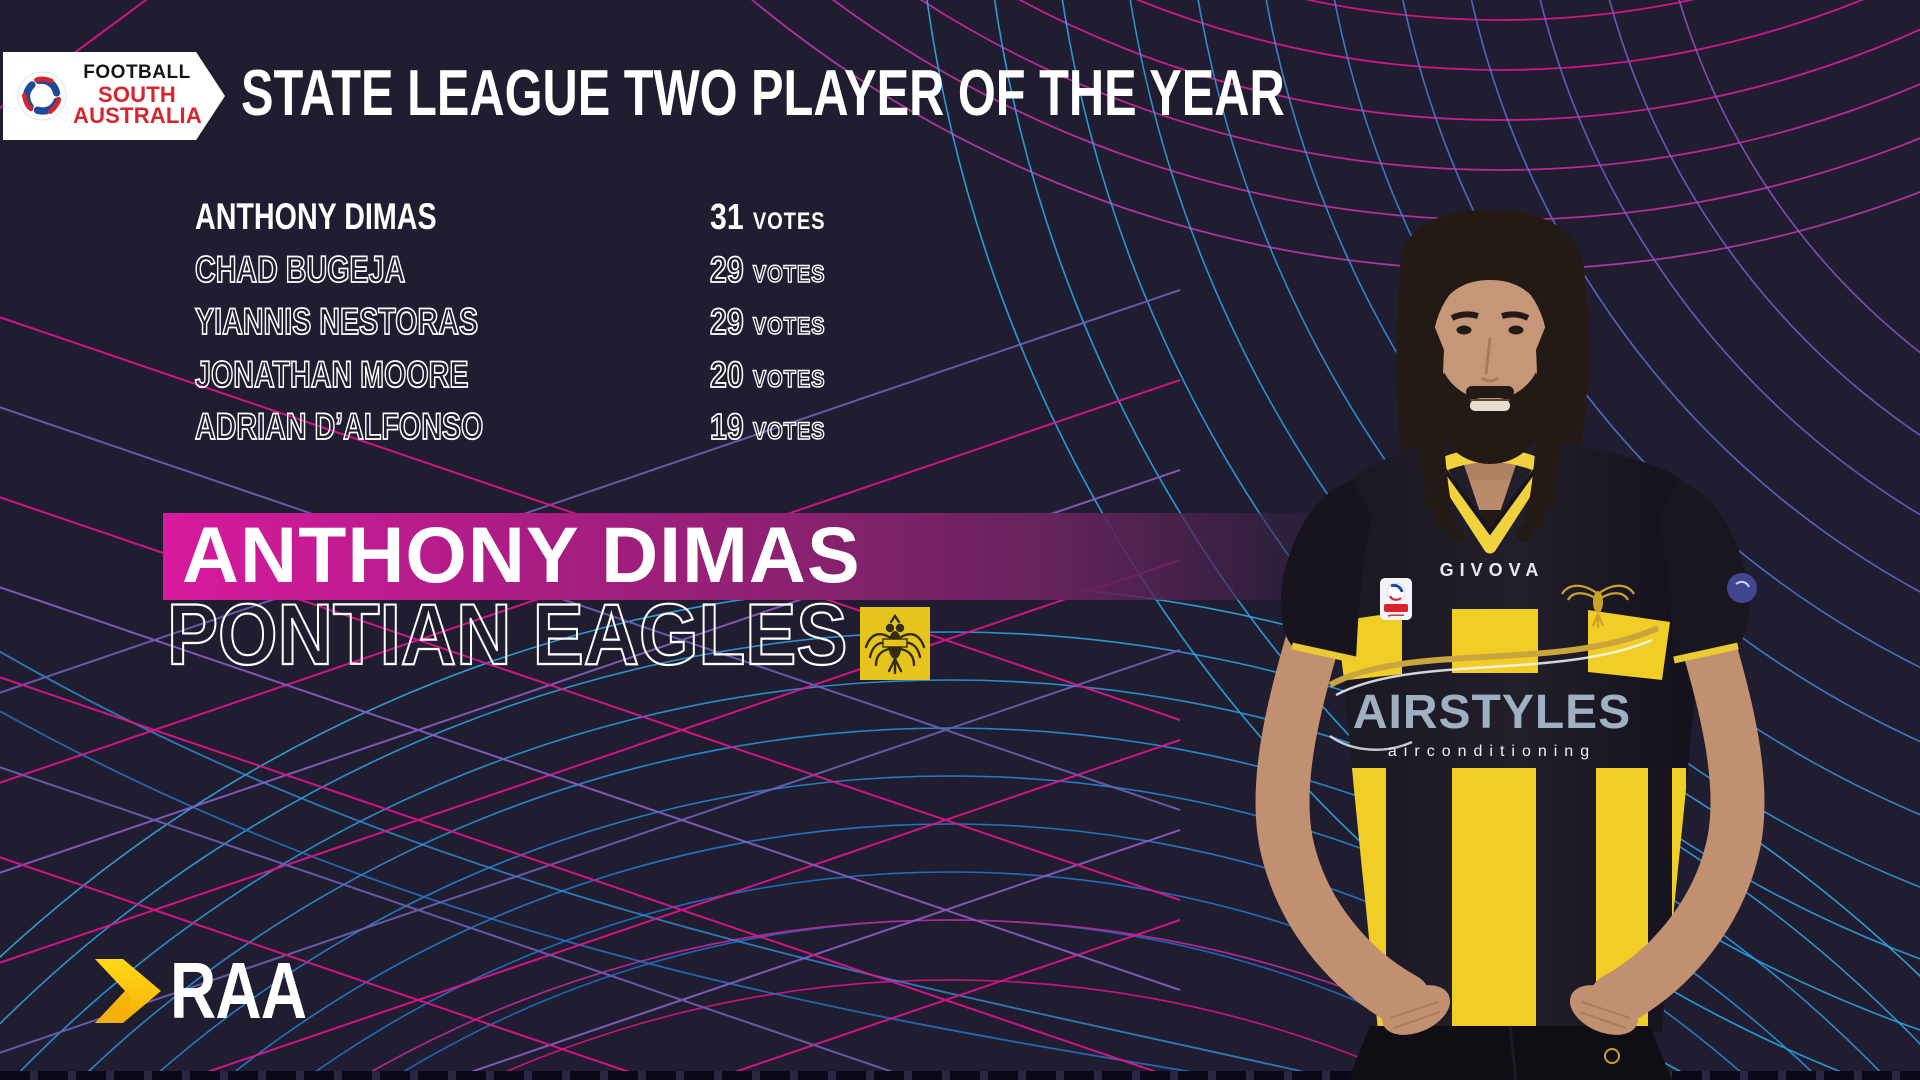 This screenshot has height=1080, width=1920. Describe the element at coordinates (554, 275) in the screenshot. I see `standings-row: CHAD BUGEJA 29 VOTES` at that location.